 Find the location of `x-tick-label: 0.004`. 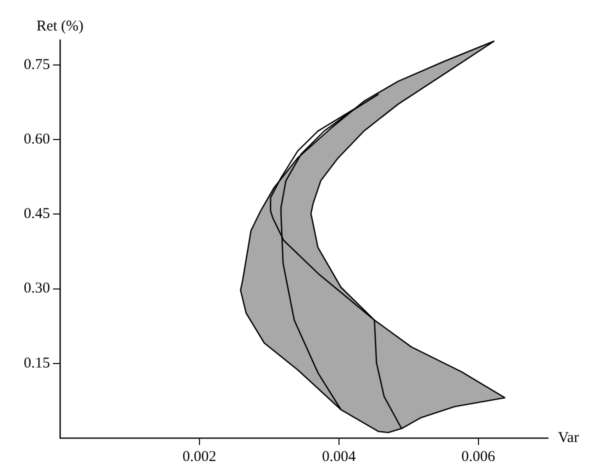

x-tick-label: 0.004 is located at coordinates (339, 456).